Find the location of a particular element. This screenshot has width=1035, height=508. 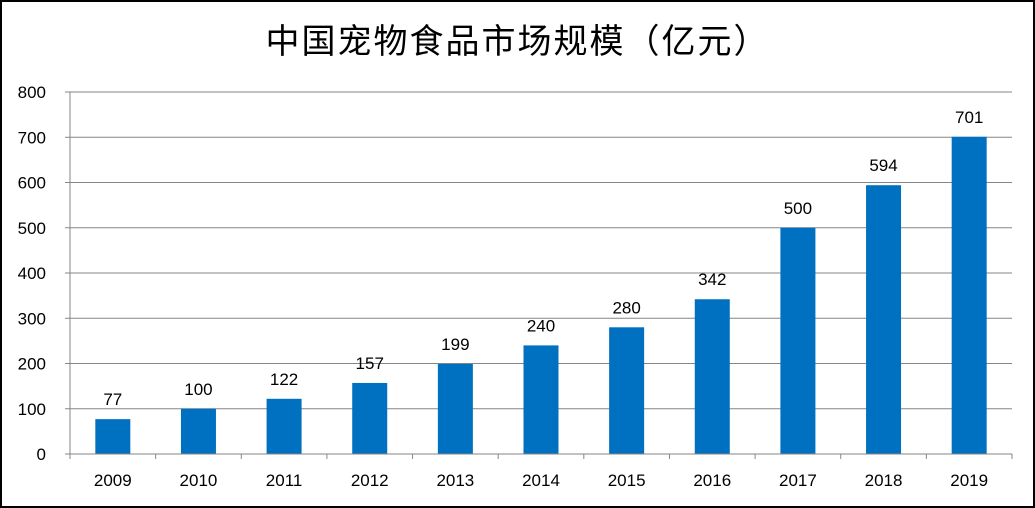

y-tick-label: 800 is located at coordinates (32, 92).